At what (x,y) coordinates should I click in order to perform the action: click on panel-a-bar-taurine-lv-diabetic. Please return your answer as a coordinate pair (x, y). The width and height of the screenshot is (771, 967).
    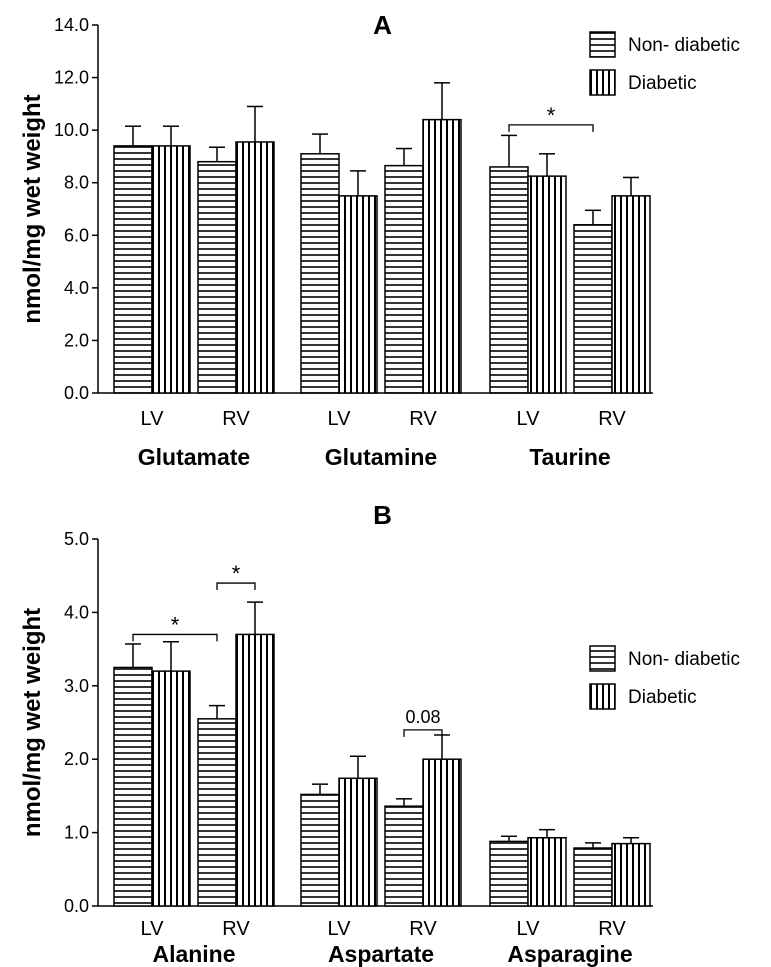
    Looking at the image, I should click on (547, 284).